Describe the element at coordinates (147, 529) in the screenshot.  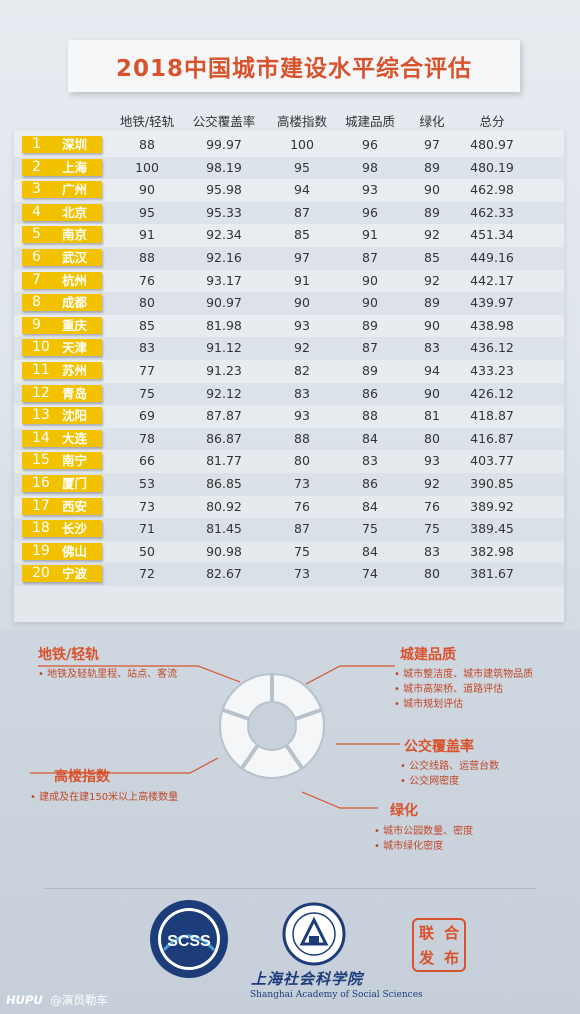
I see `table-cell: 71` at that location.